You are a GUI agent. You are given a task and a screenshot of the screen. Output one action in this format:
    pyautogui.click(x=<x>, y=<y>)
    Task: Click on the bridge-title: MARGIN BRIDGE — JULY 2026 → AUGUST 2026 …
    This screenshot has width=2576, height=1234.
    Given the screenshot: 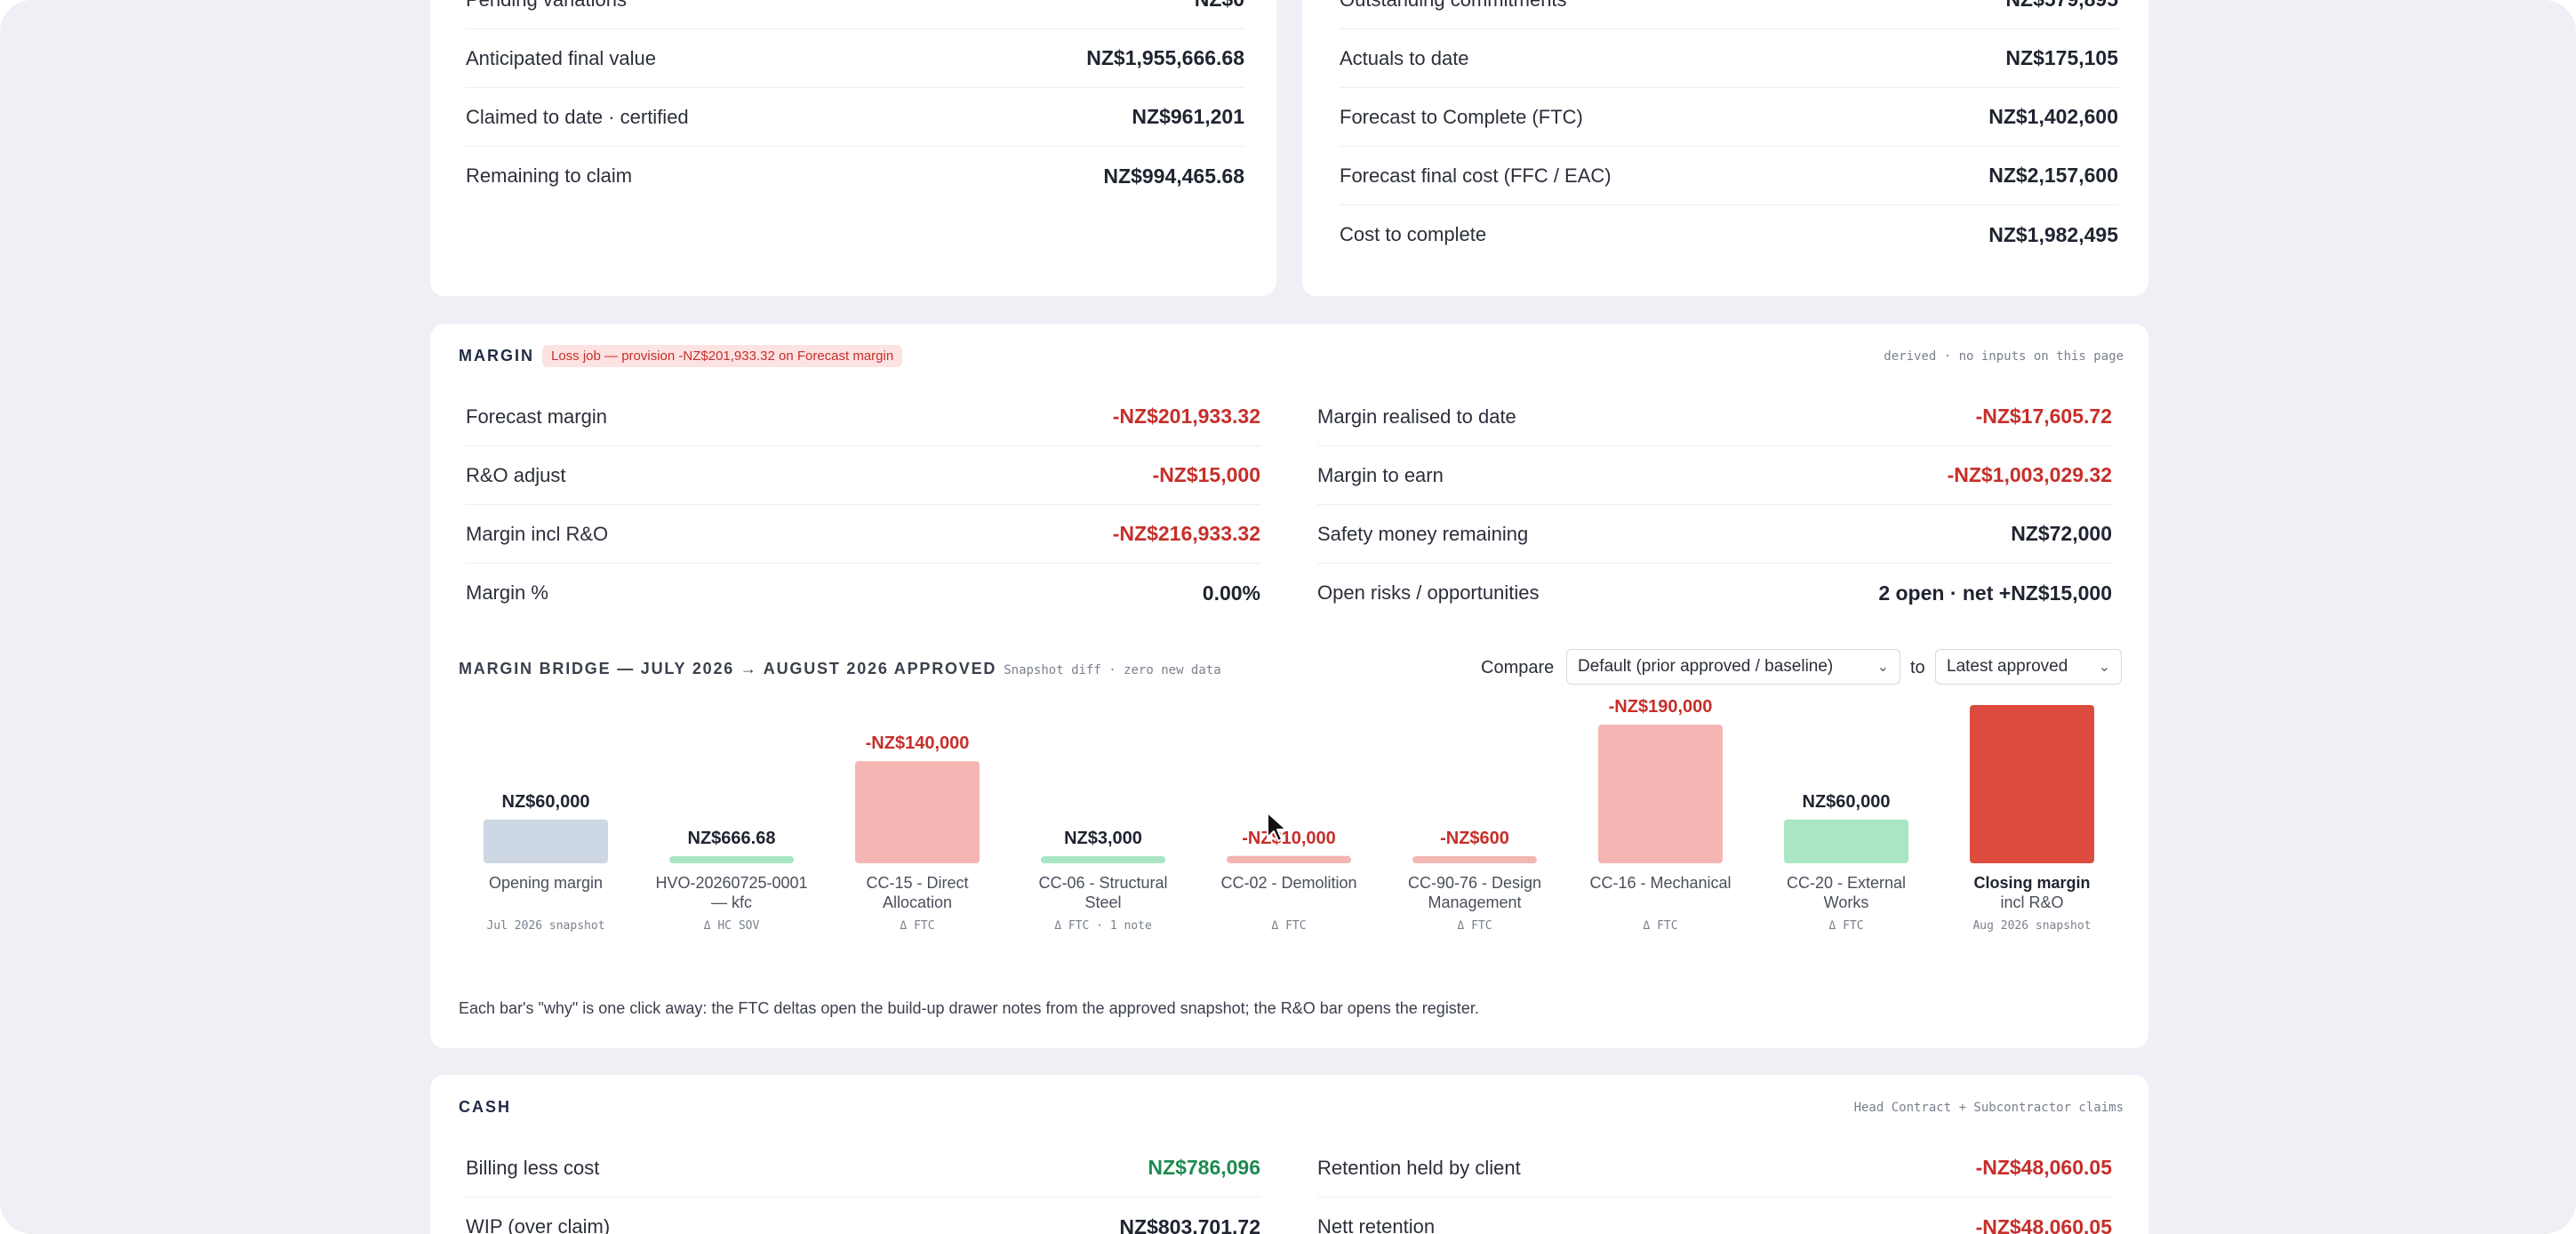 What is the action you would take?
    pyautogui.click(x=840, y=669)
    